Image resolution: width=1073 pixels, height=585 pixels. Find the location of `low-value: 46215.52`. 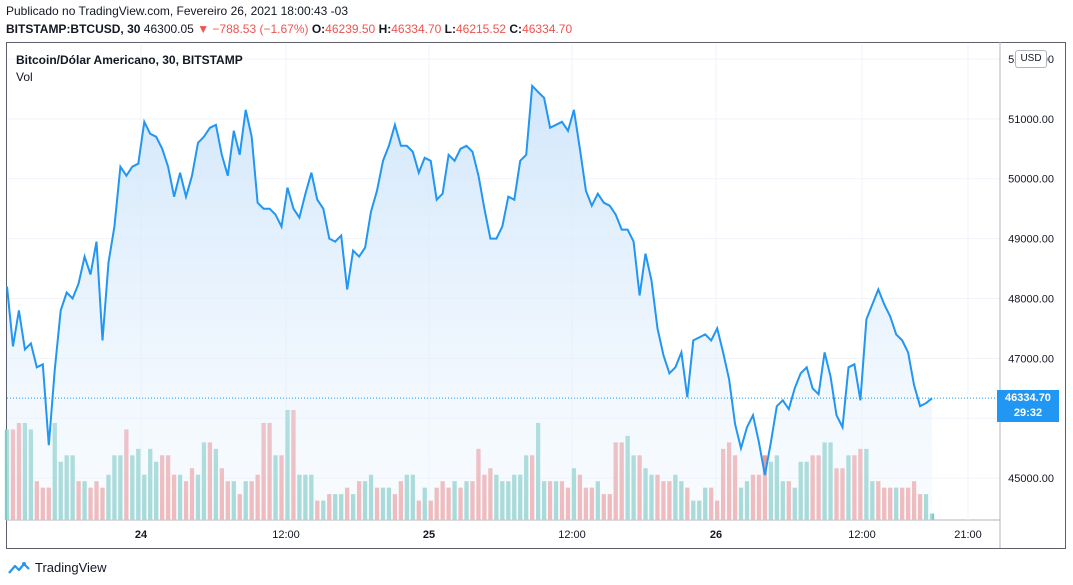

low-value: 46215.52 is located at coordinates (481, 29).